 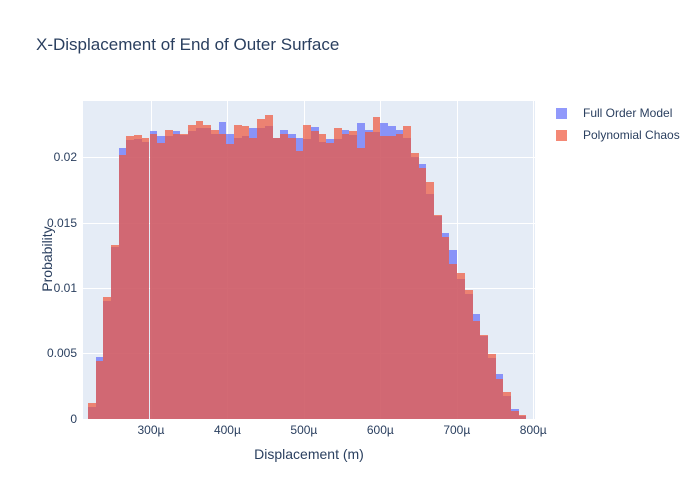 I want to click on y-tick-label: 0, so click(x=73, y=418).